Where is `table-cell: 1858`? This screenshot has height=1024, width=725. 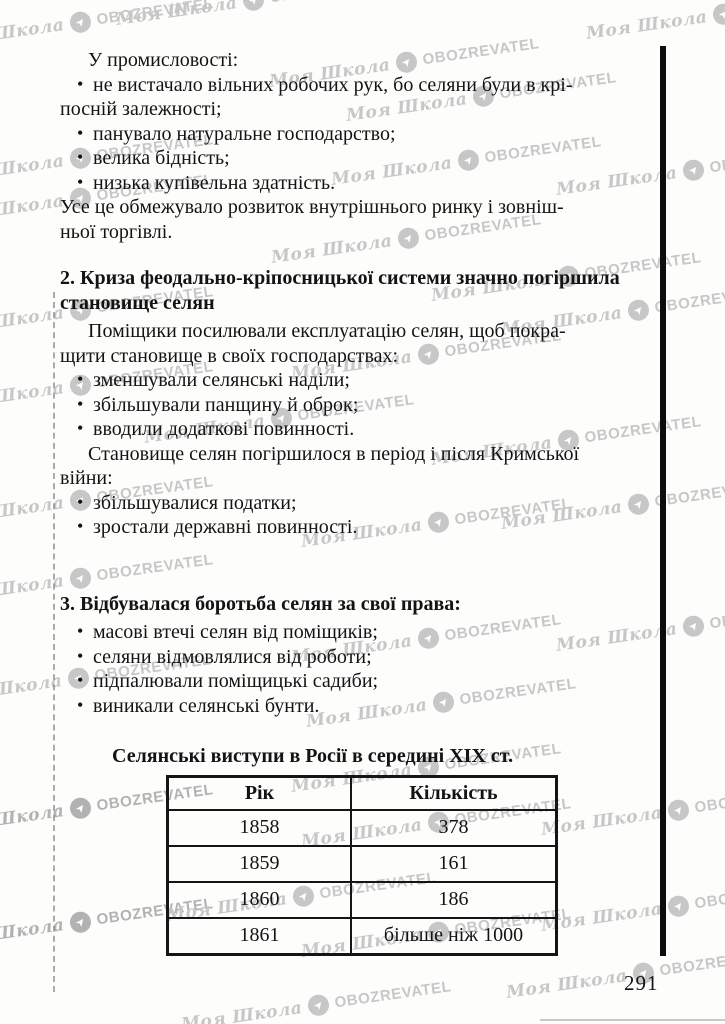
table-cell: 1858 is located at coordinates (259, 827).